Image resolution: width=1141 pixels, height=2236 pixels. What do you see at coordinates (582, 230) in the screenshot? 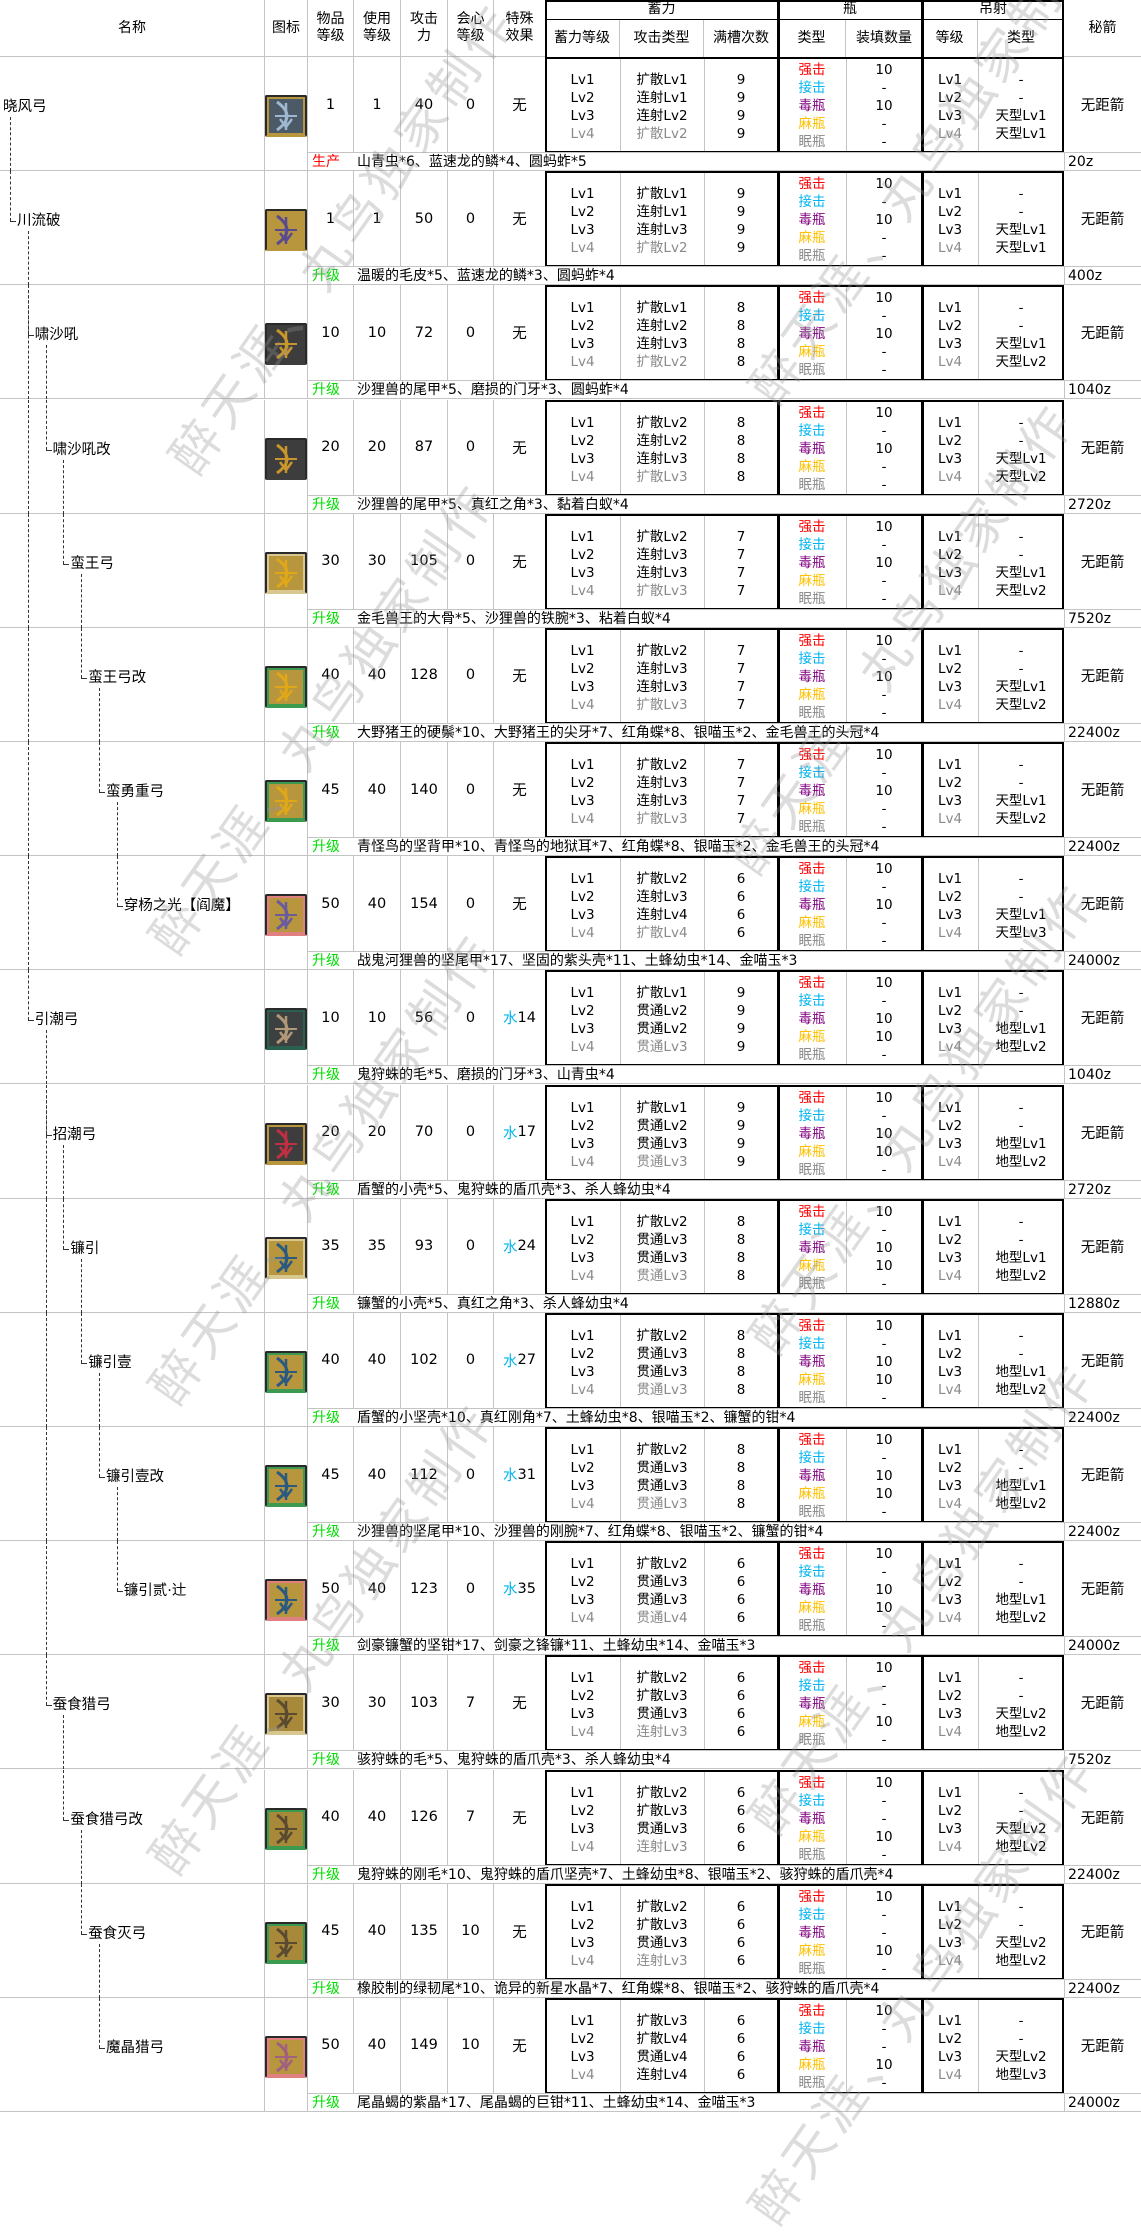
I see `charge-level: Lv3` at bounding box center [582, 230].